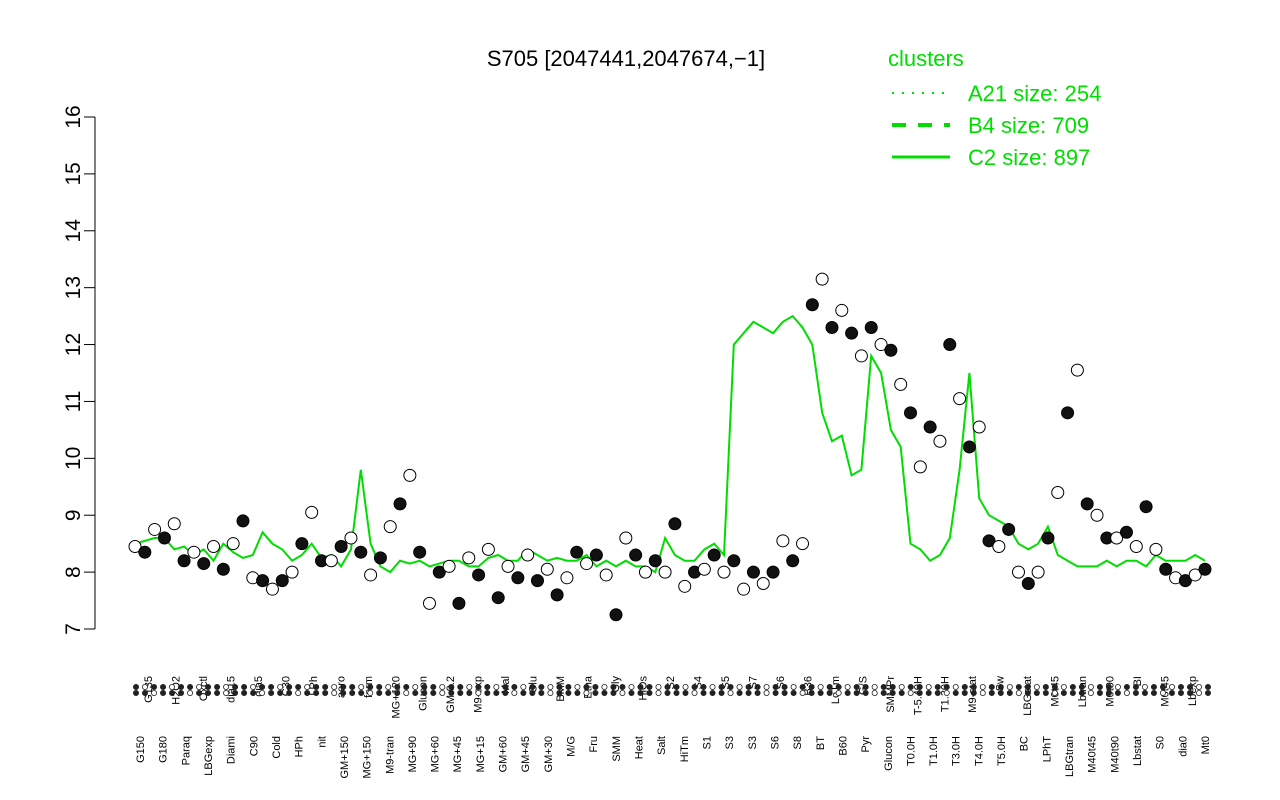  What do you see at coordinates (662, 745) in the screenshot?
I see `x-tick-label: Salt` at bounding box center [662, 745].